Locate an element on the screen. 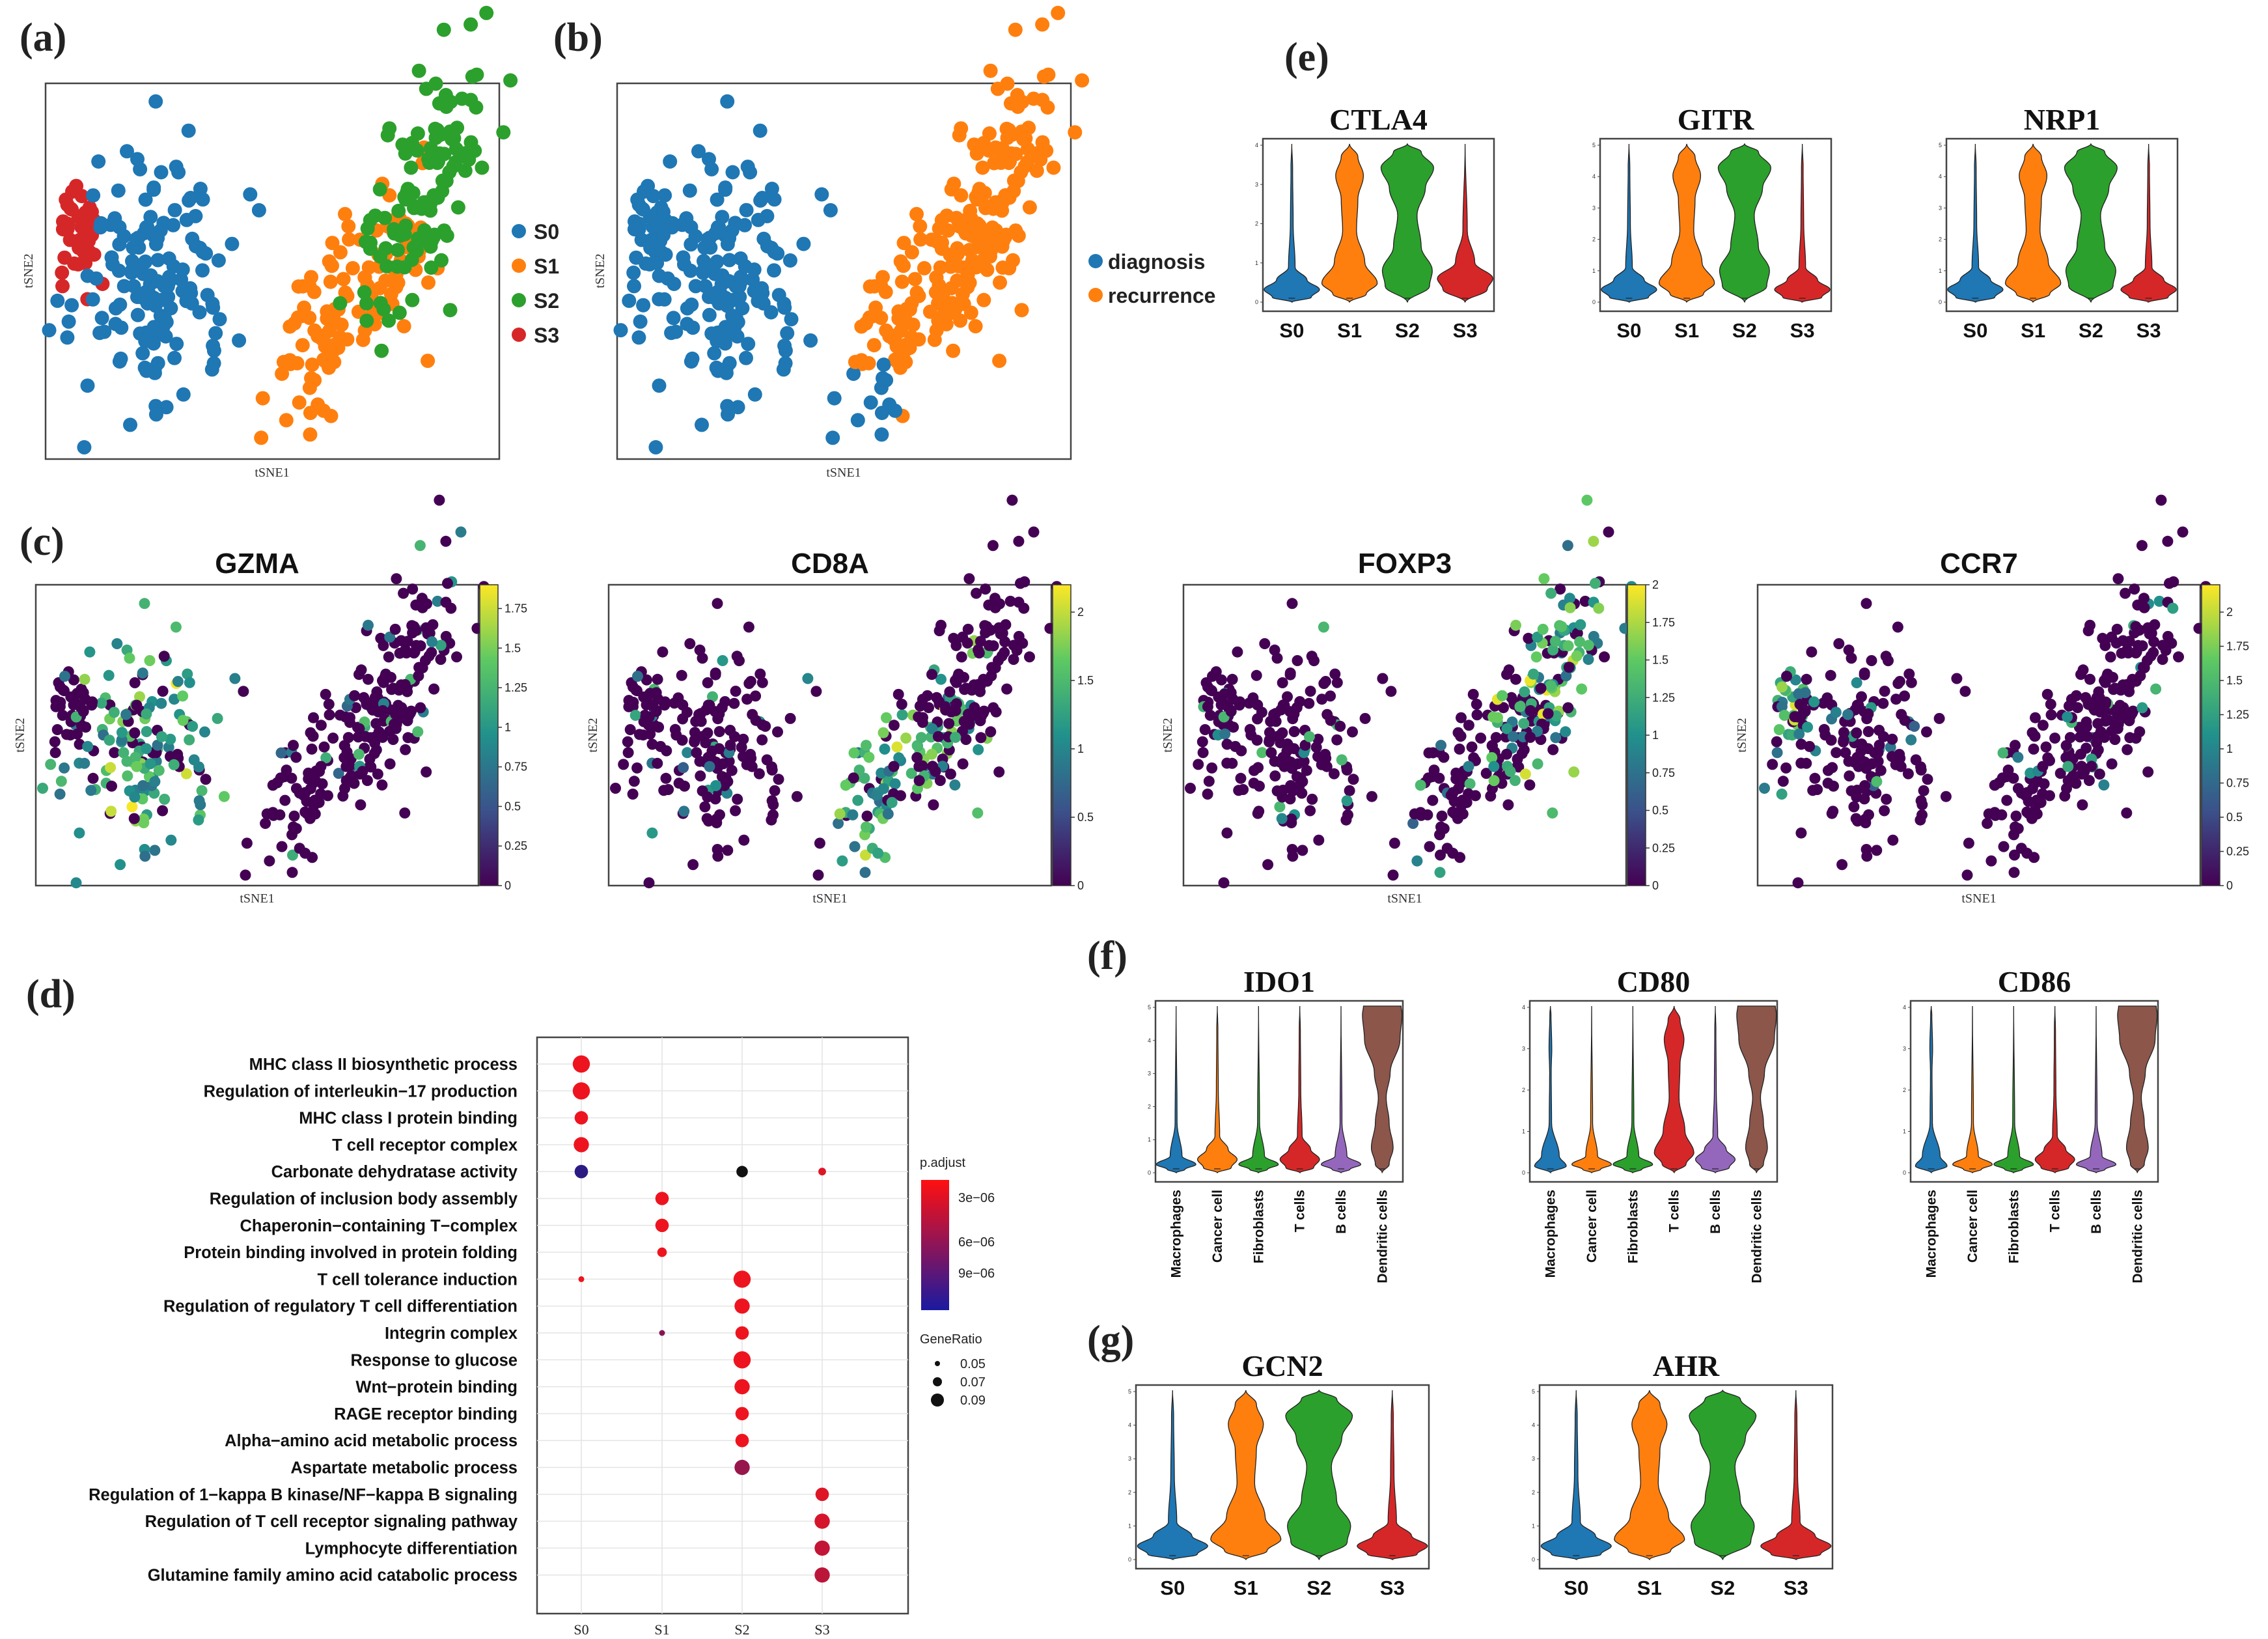  go-term-label: Carbonate dehydratase activity is located at coordinates (394, 1172).